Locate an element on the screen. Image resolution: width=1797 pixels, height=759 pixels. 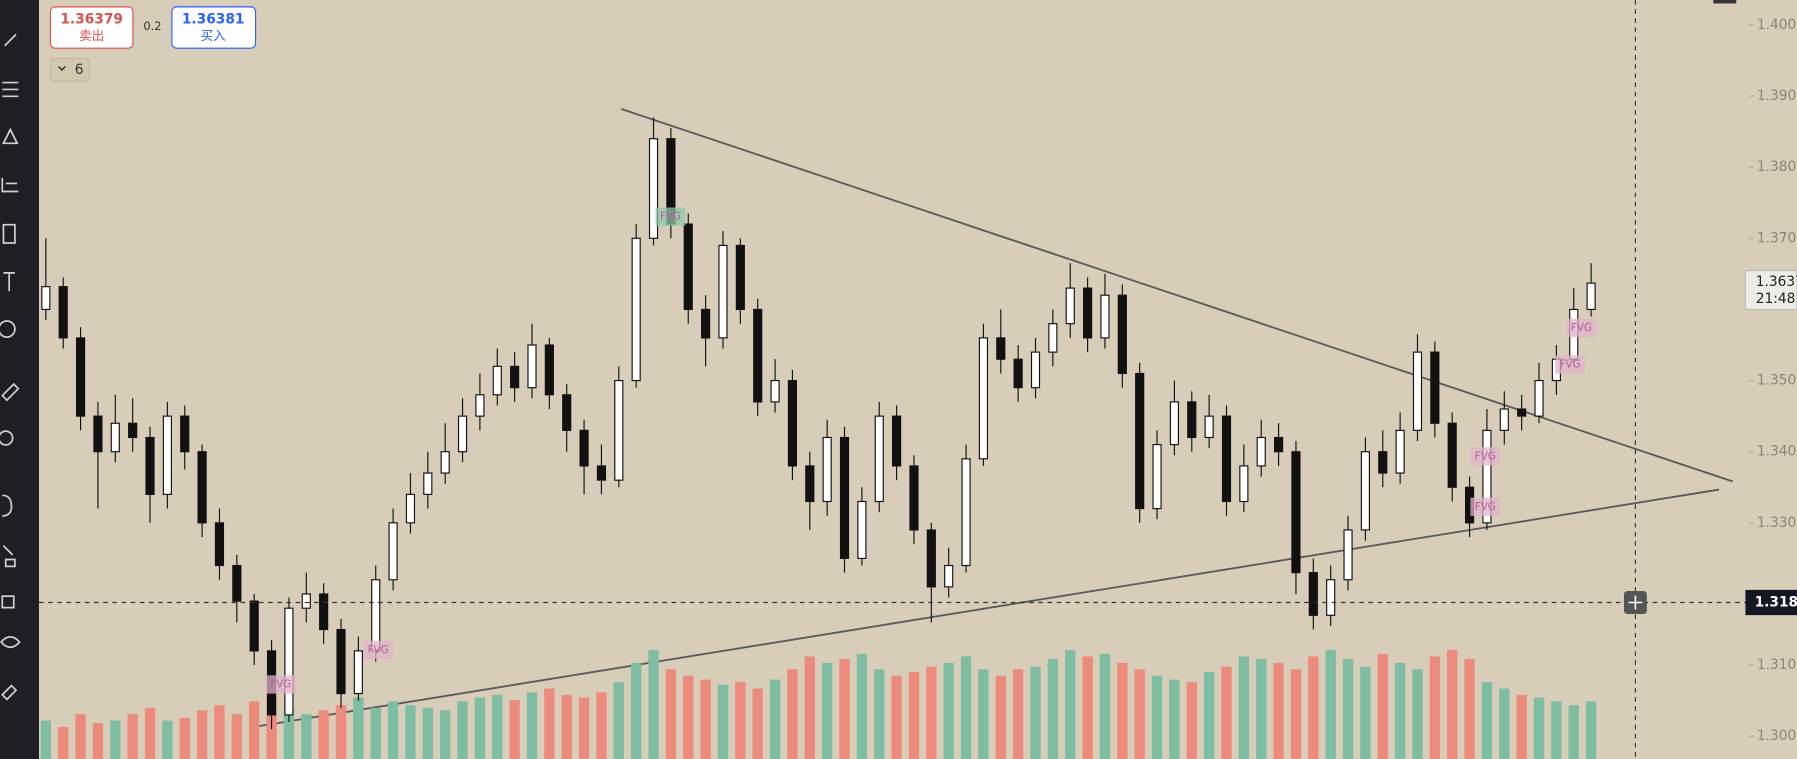
tool-line is located at coordinates (10, 40).